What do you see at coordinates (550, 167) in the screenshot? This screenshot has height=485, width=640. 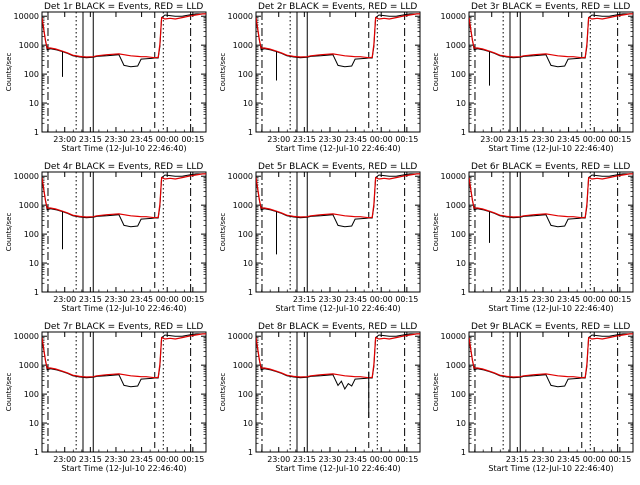 I see `panel-title: Det 6r BLACK = Events, RED = LLD` at bounding box center [550, 167].